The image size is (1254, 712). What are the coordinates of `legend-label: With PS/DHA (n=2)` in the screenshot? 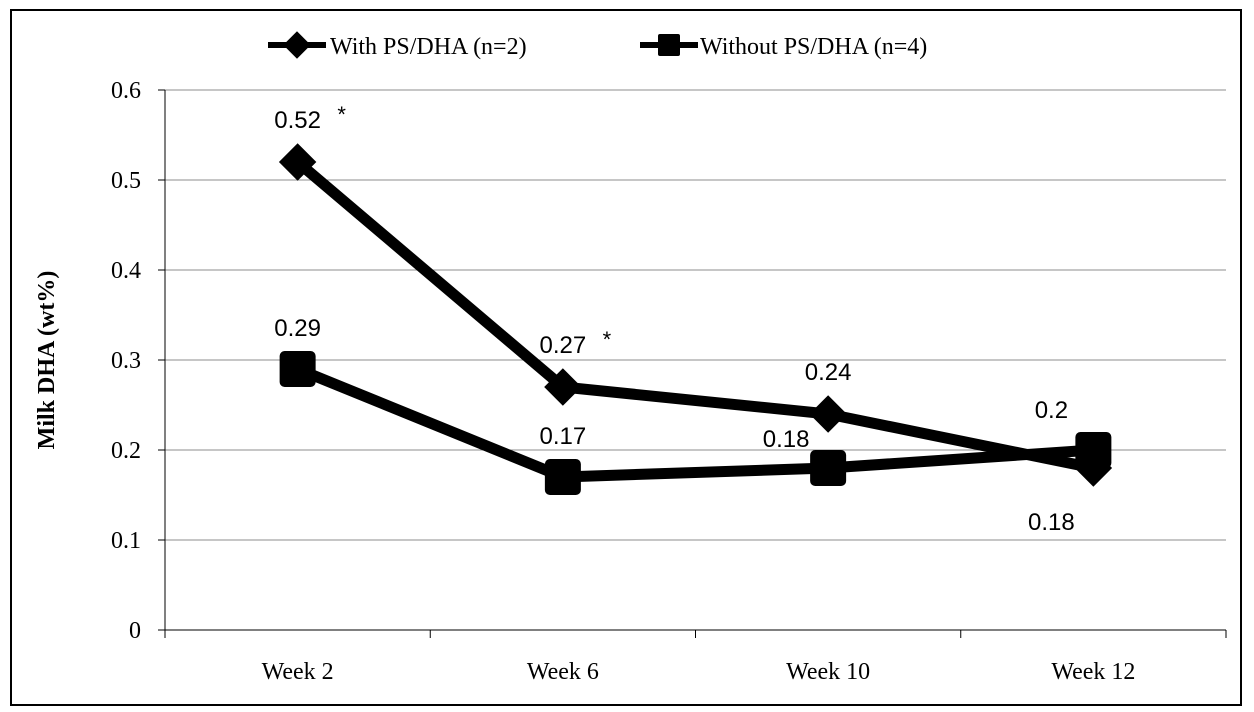 It's located at (428, 47).